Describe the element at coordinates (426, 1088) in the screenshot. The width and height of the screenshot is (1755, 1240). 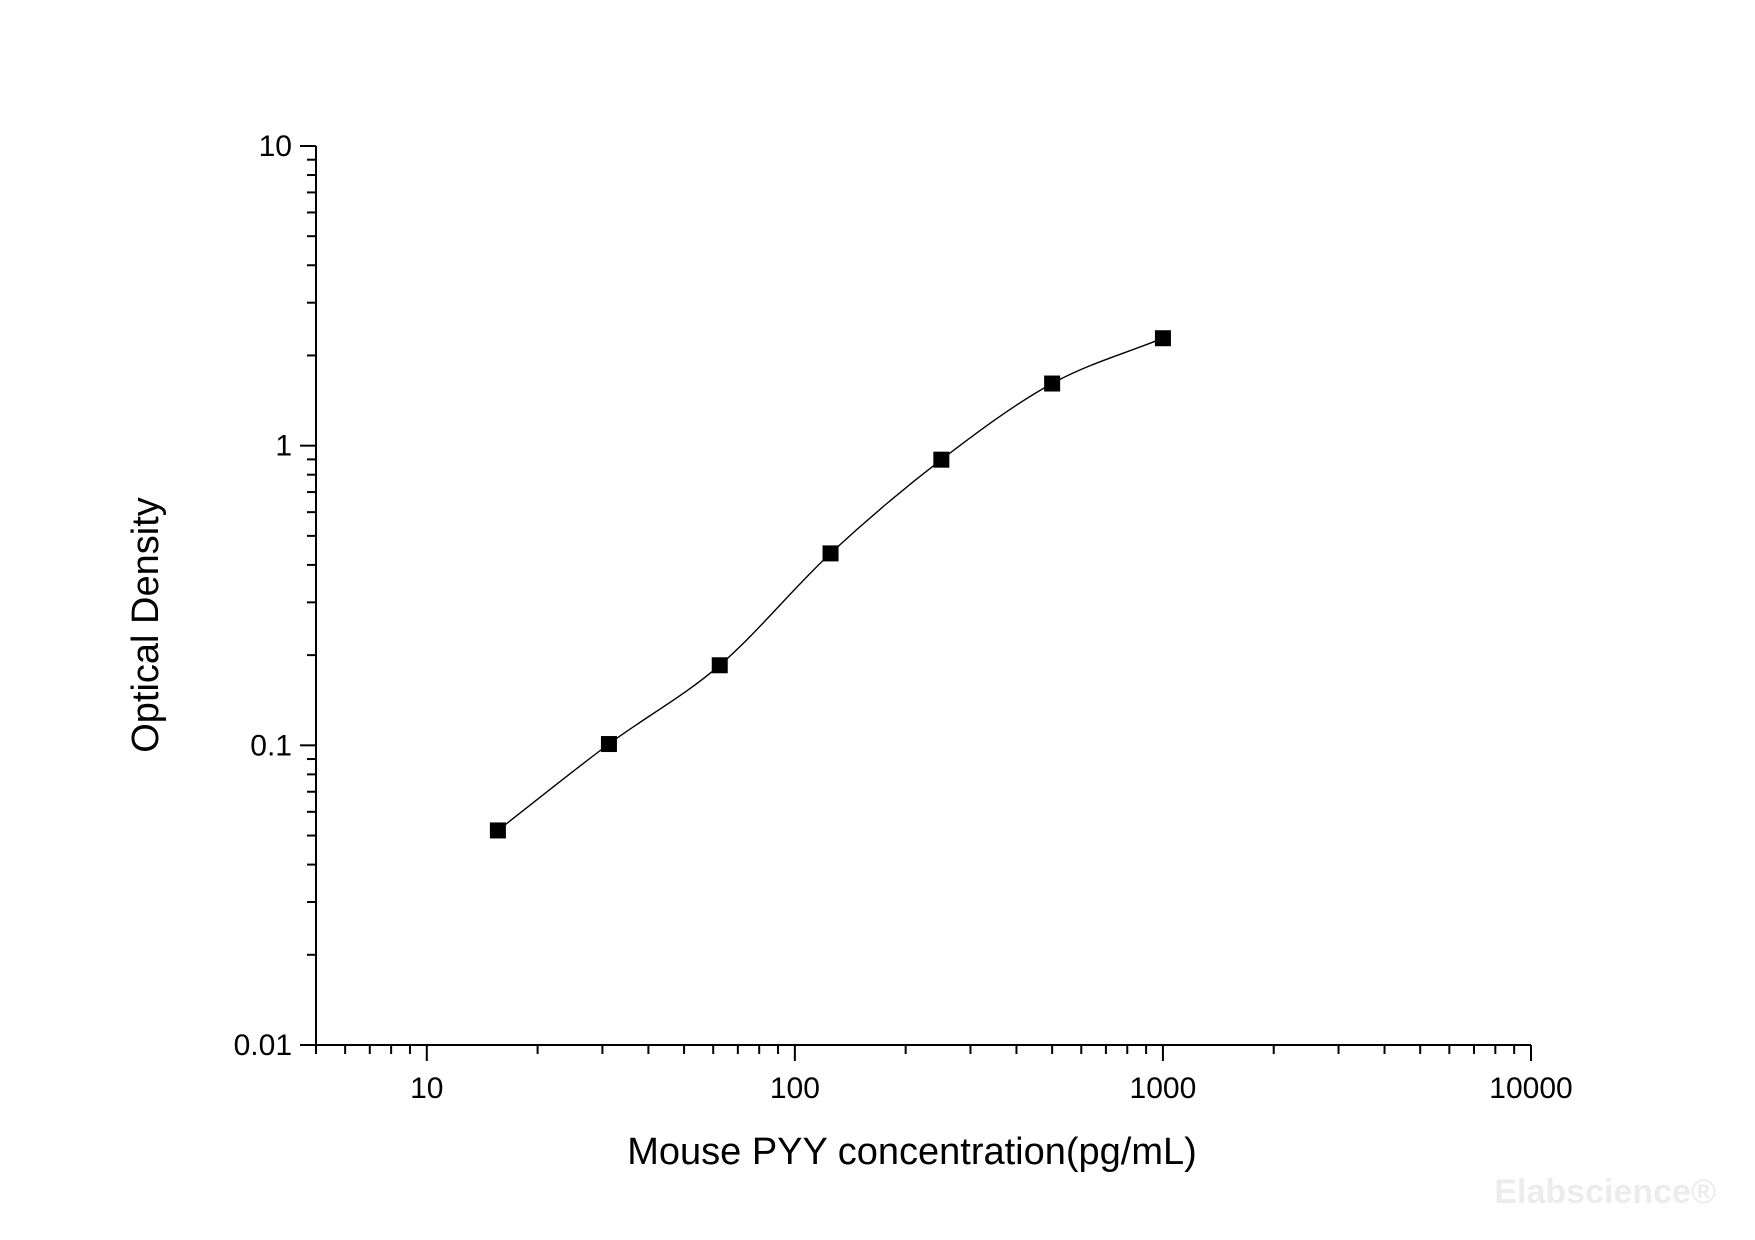
I see `x-tick-label: 10` at that location.